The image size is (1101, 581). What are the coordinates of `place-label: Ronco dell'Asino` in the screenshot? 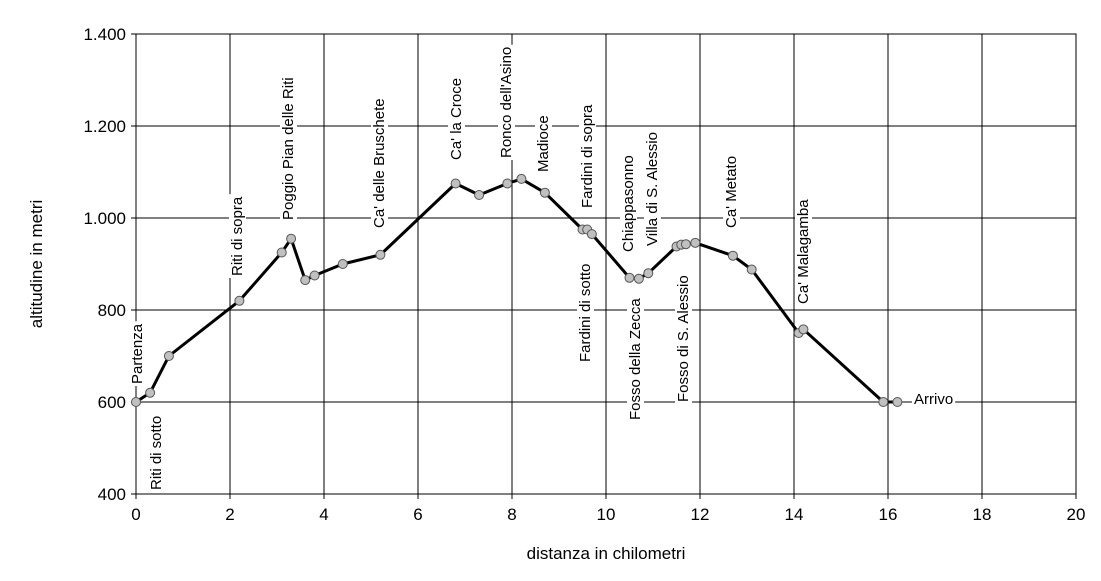 It's located at (506, 102).